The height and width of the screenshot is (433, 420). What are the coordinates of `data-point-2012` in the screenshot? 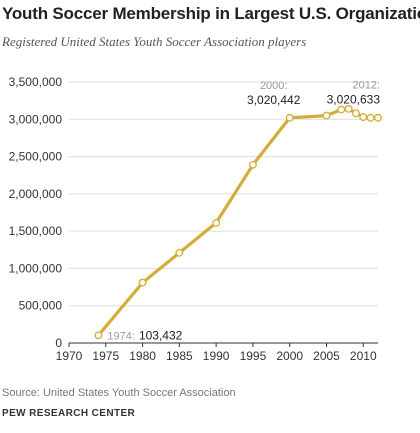 It's located at (378, 117).